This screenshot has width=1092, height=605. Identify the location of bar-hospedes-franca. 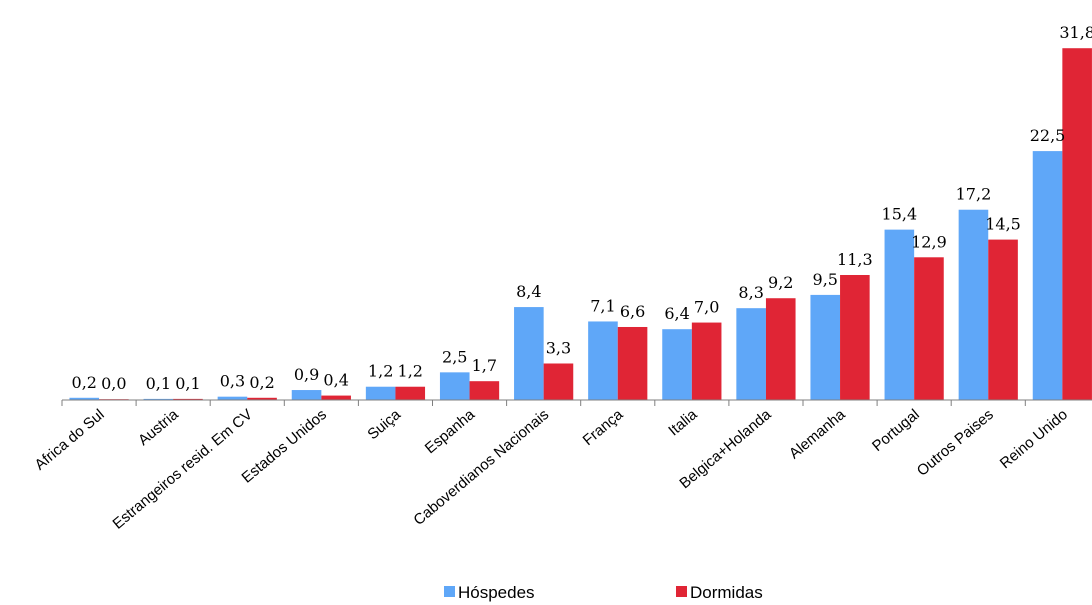
(603, 360).